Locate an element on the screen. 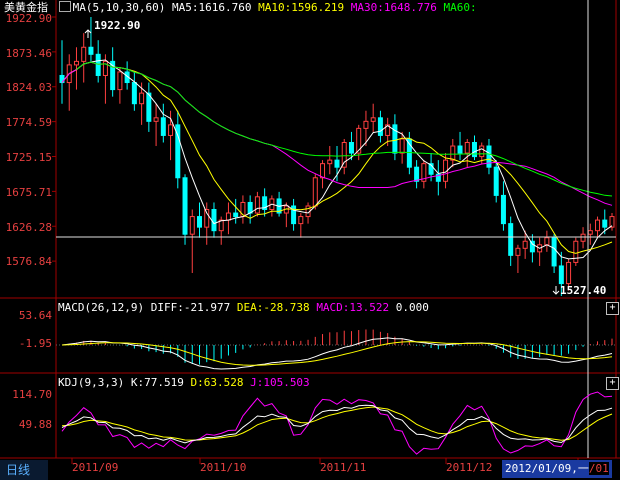 The height and width of the screenshot is (480, 620). high-marker is located at coordinates (88, 33).